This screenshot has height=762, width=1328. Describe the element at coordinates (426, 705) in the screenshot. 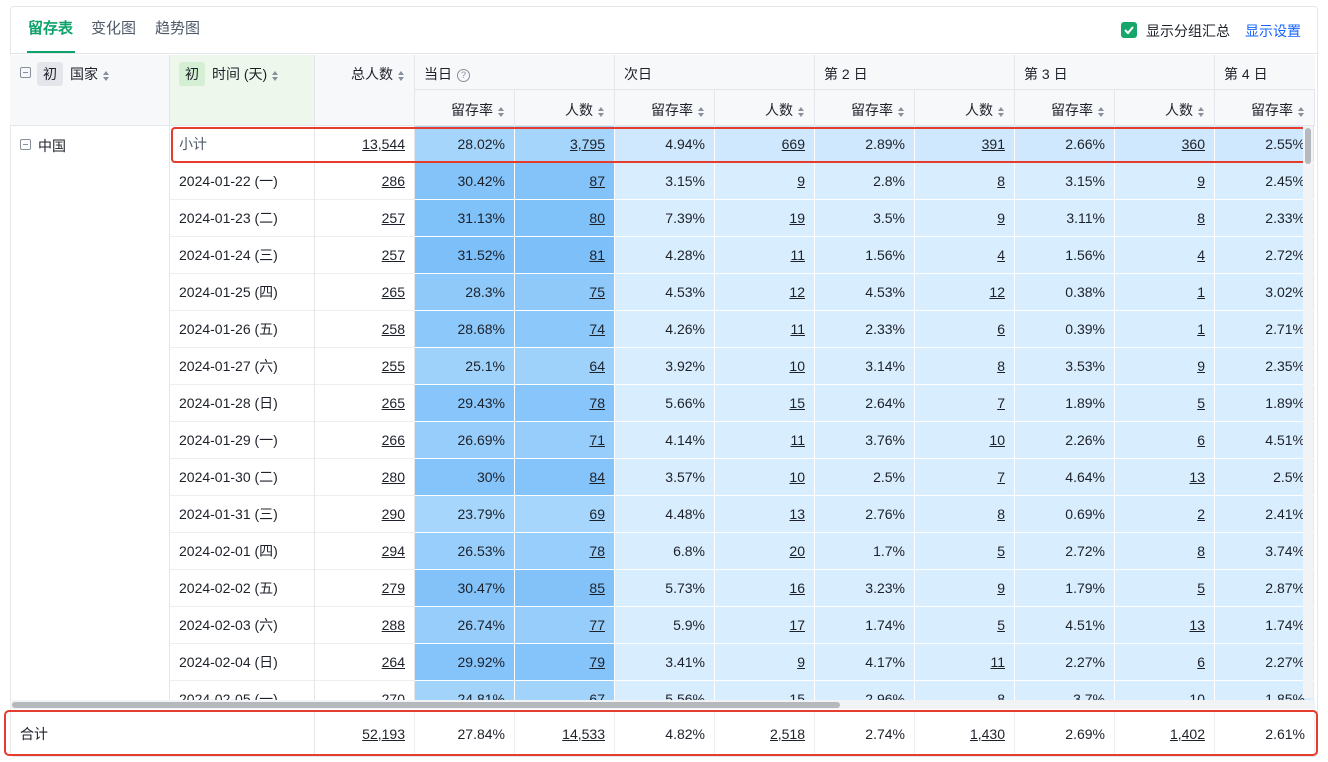

I see `h-scroll-thumb` at that location.